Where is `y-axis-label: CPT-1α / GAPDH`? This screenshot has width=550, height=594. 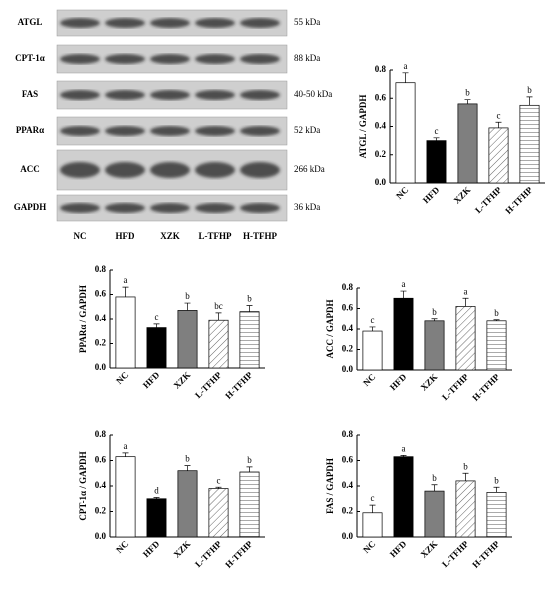 y-axis-label: CPT-1α / GAPDH is located at coordinates (83, 485).